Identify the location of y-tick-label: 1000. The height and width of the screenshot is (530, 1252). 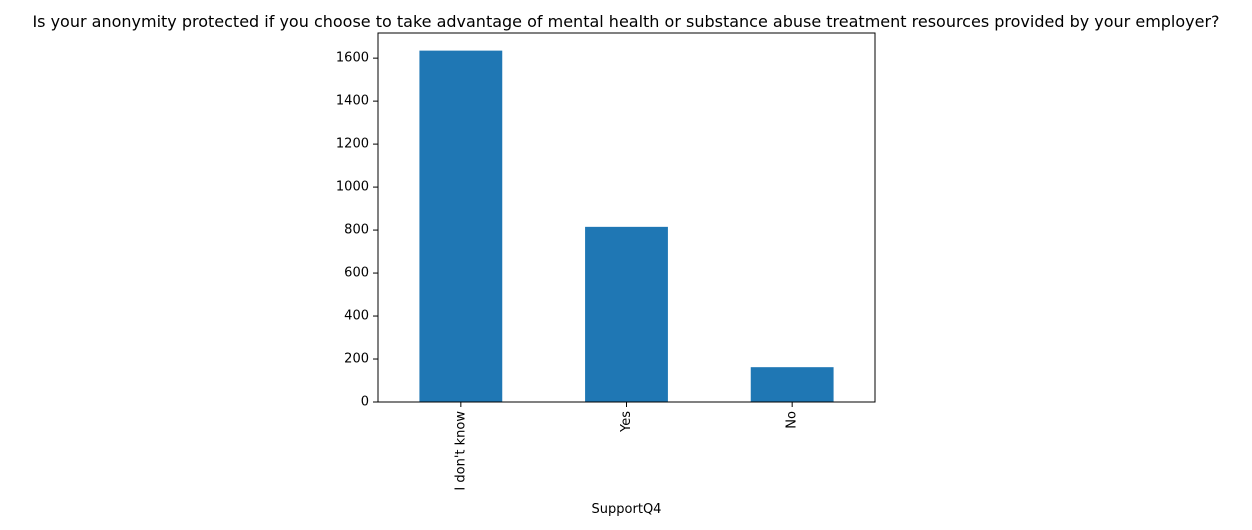
(352, 187).